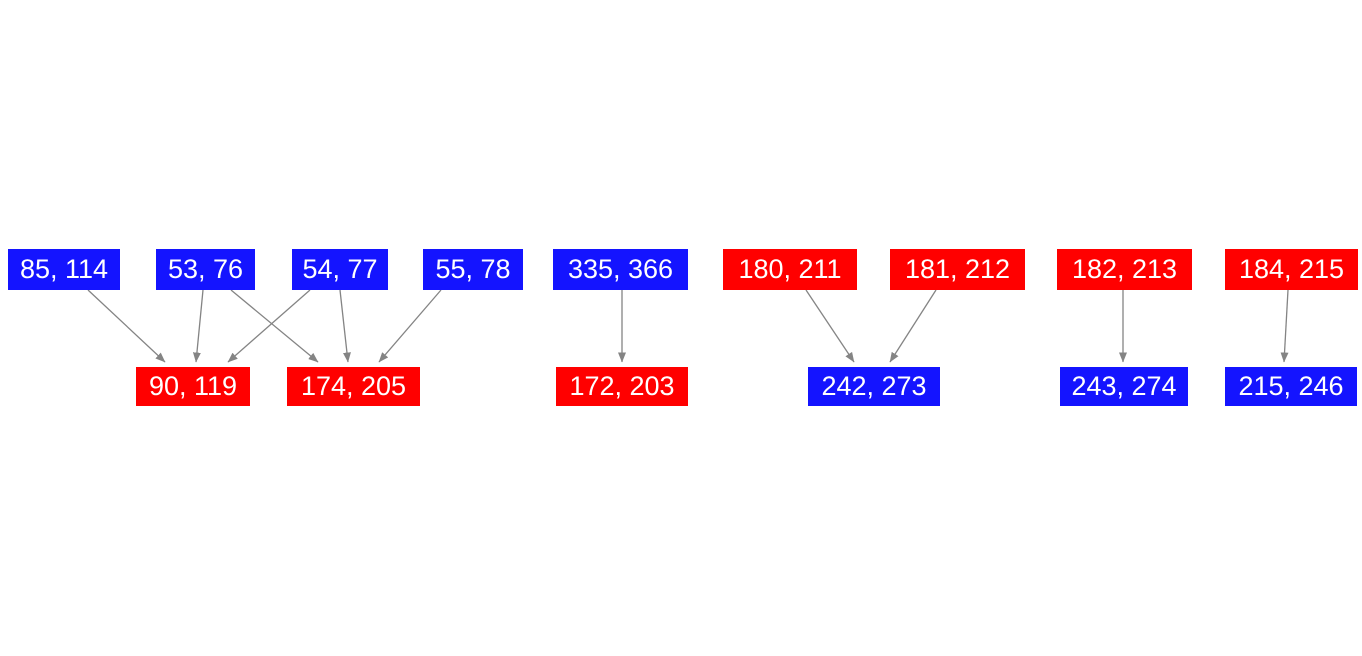 This screenshot has width=1362, height=656. Describe the element at coordinates (340, 269) in the screenshot. I see `graph-node-n54_77: 54, 77` at that location.